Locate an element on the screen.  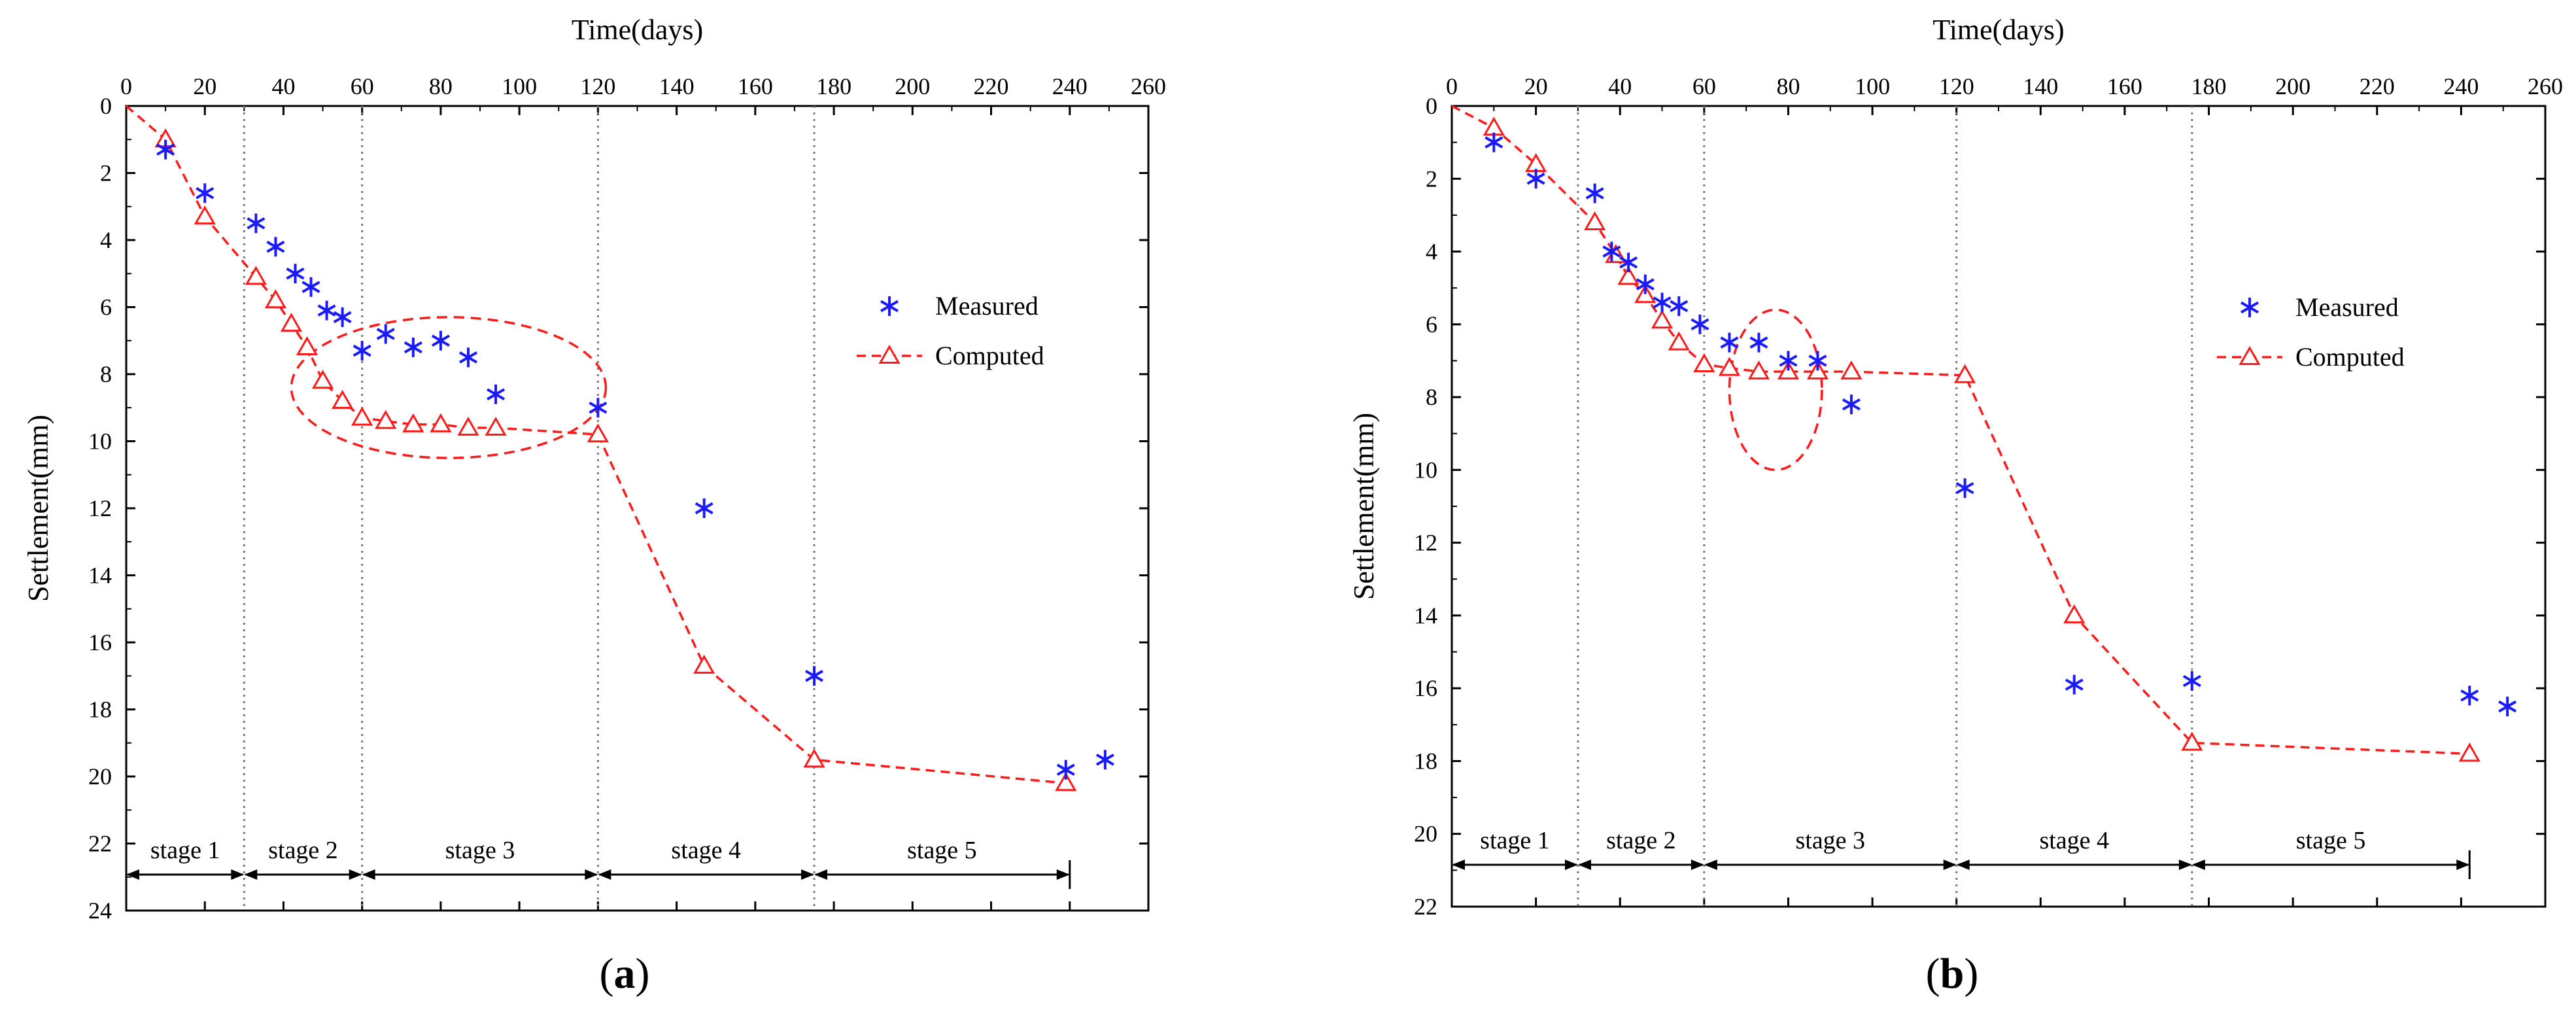
panel-label: (b) is located at coordinates (1953, 974).